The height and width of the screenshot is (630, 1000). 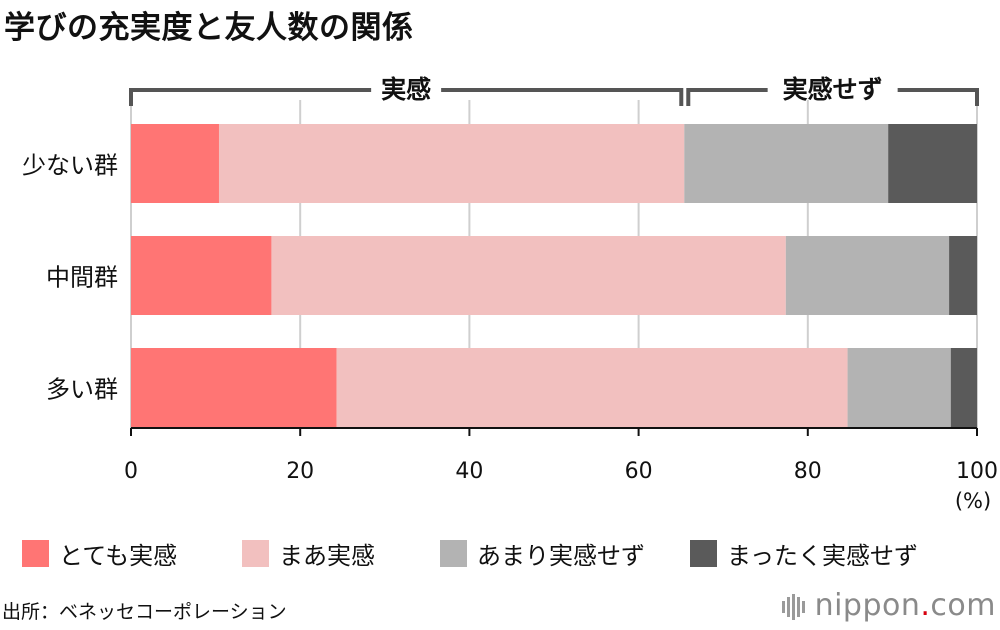 I want to click on x-tick-label: 20, so click(x=300, y=471).